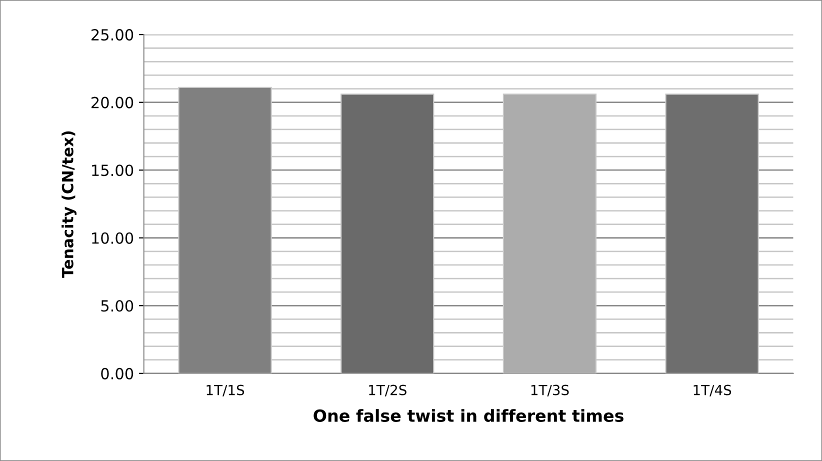 The height and width of the screenshot is (461, 822). What do you see at coordinates (113, 170) in the screenshot?
I see `y-tick-label: 15.00` at bounding box center [113, 170].